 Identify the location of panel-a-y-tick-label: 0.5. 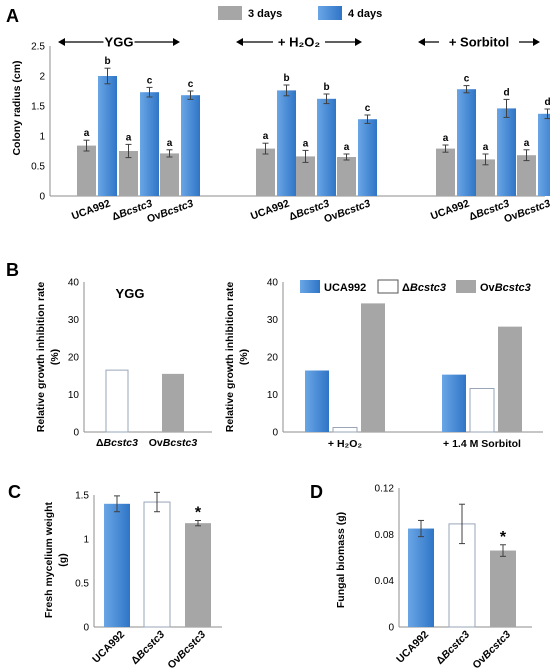
(38, 167).